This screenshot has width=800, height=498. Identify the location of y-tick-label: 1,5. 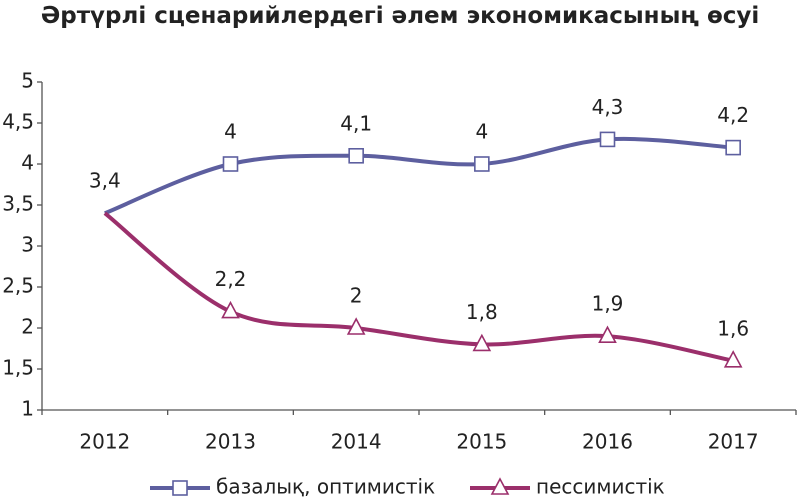
(18, 368).